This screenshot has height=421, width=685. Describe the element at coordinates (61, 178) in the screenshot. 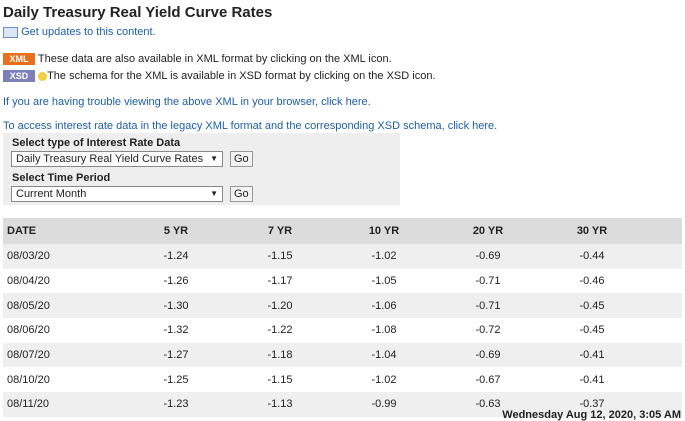

I see `period-label: Select Time Period` at that location.